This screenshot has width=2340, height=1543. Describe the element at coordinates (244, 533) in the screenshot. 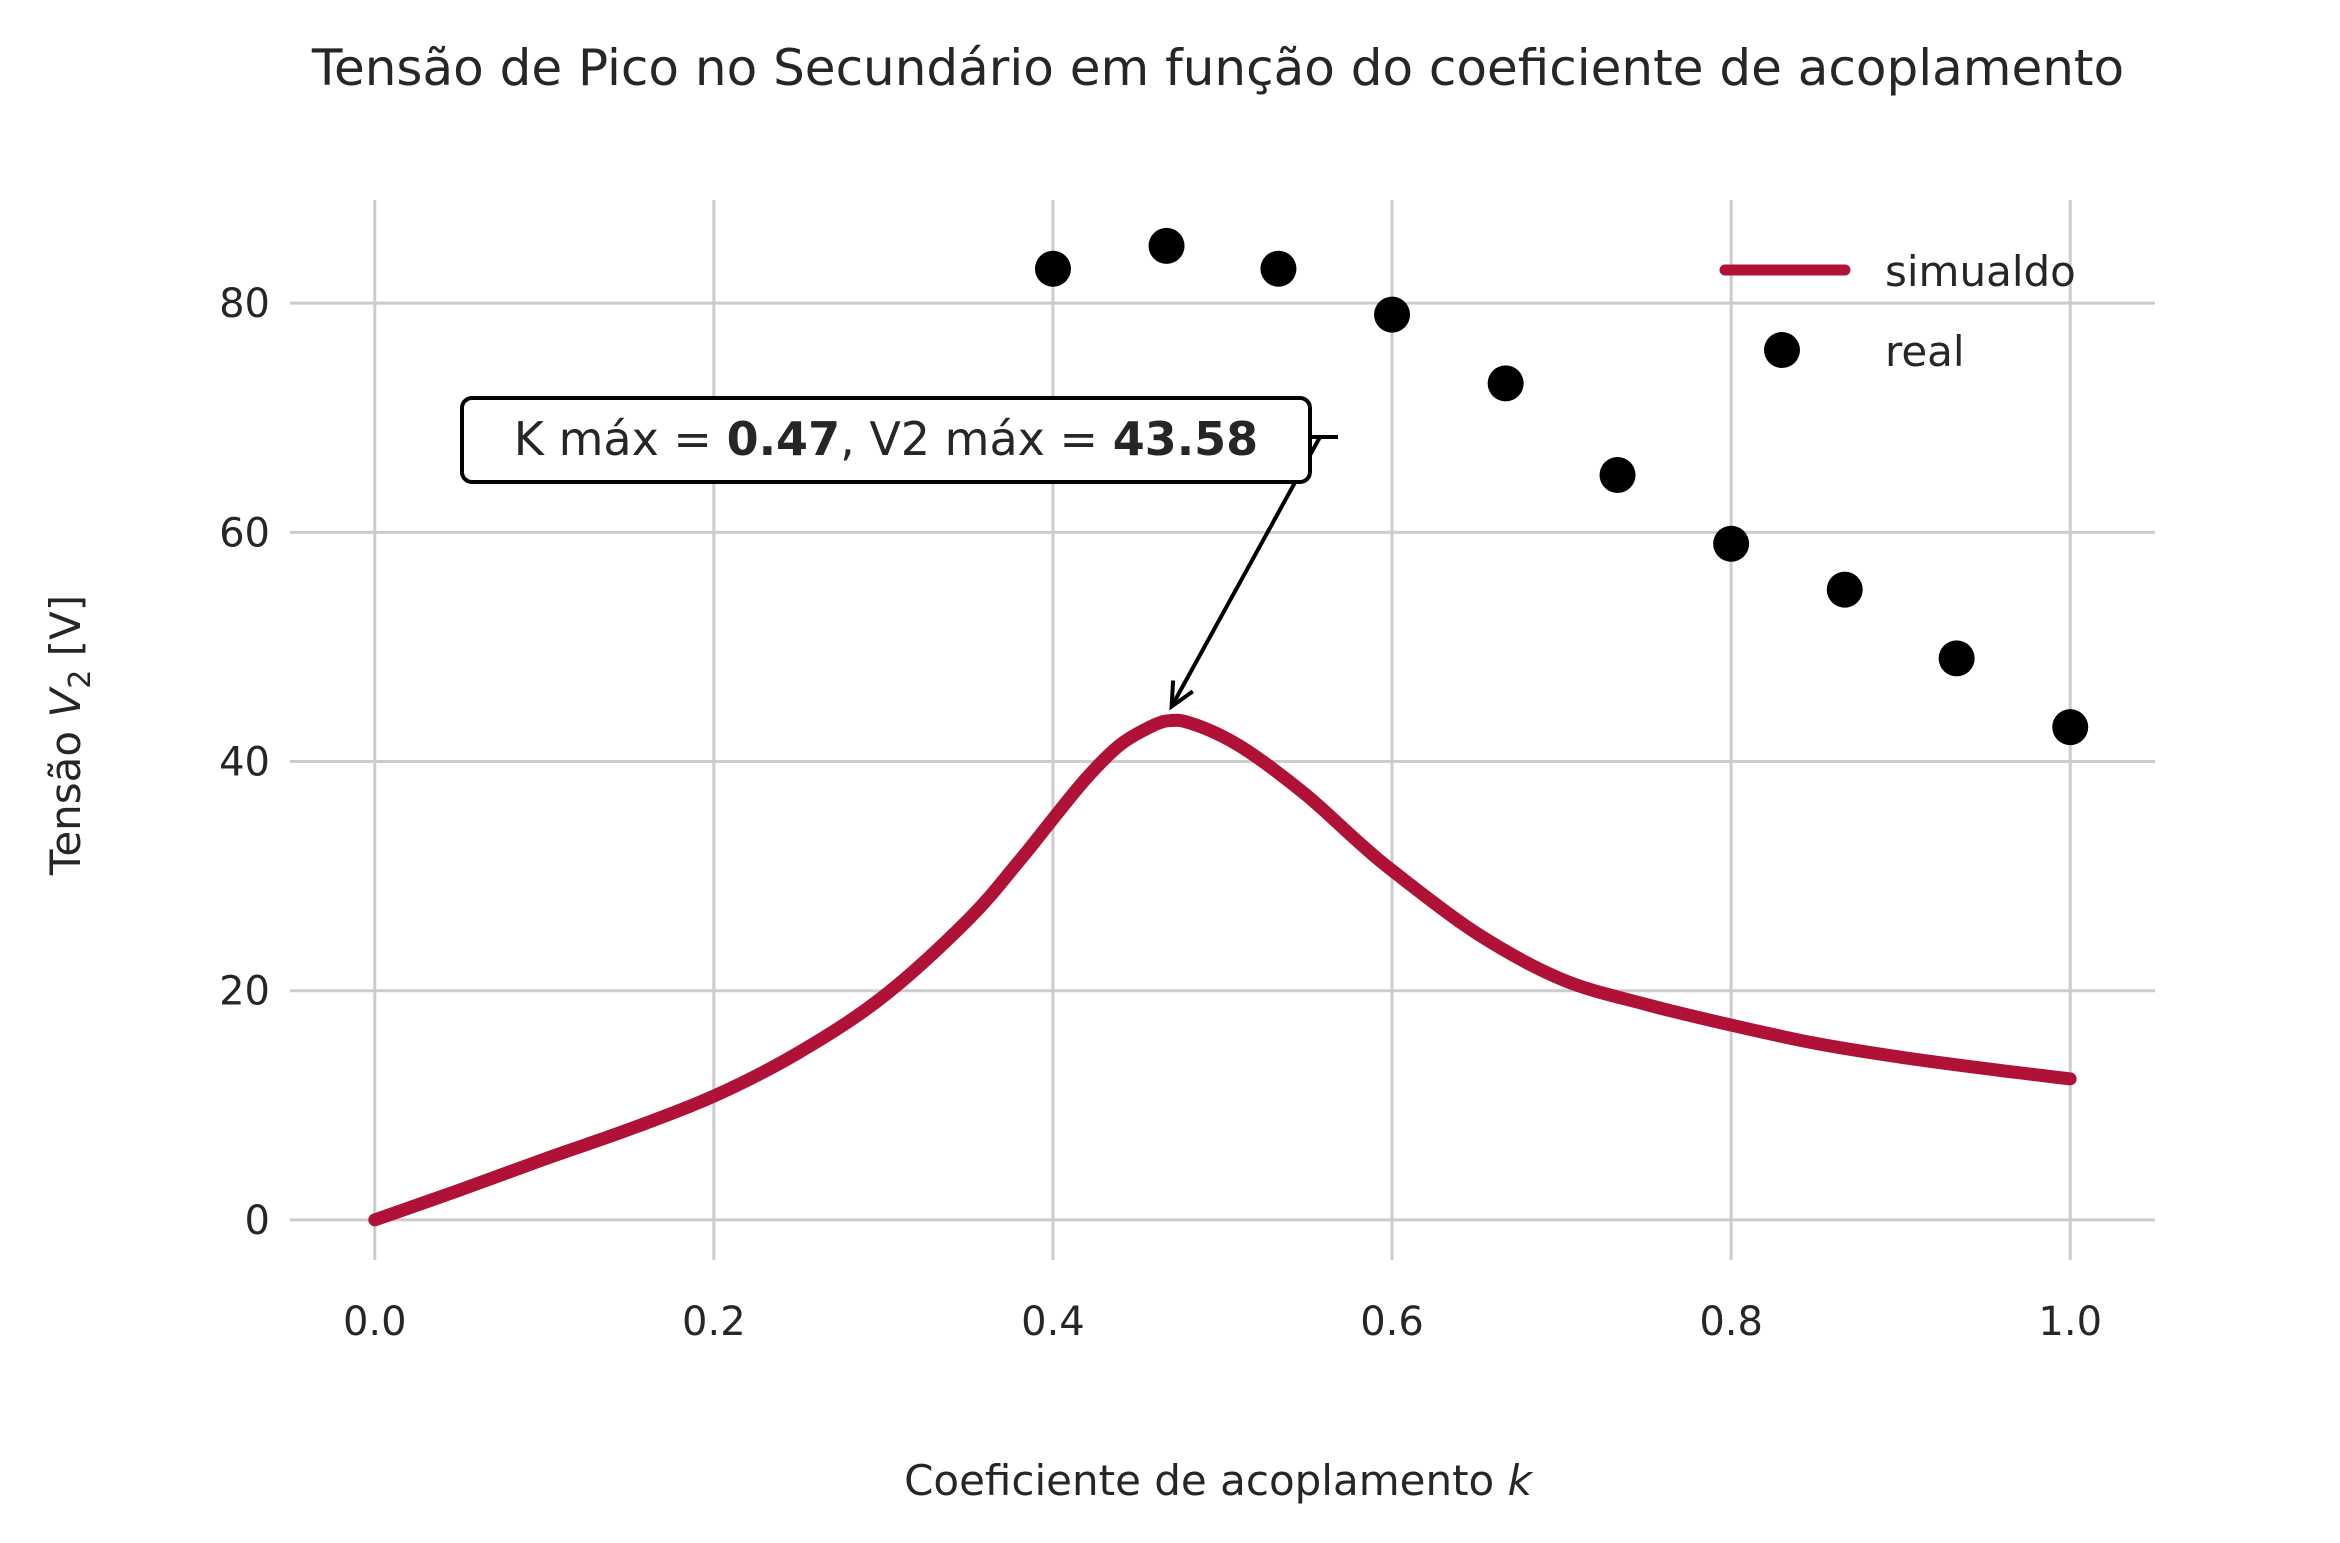

I see `y-tick-label: 60` at that location.